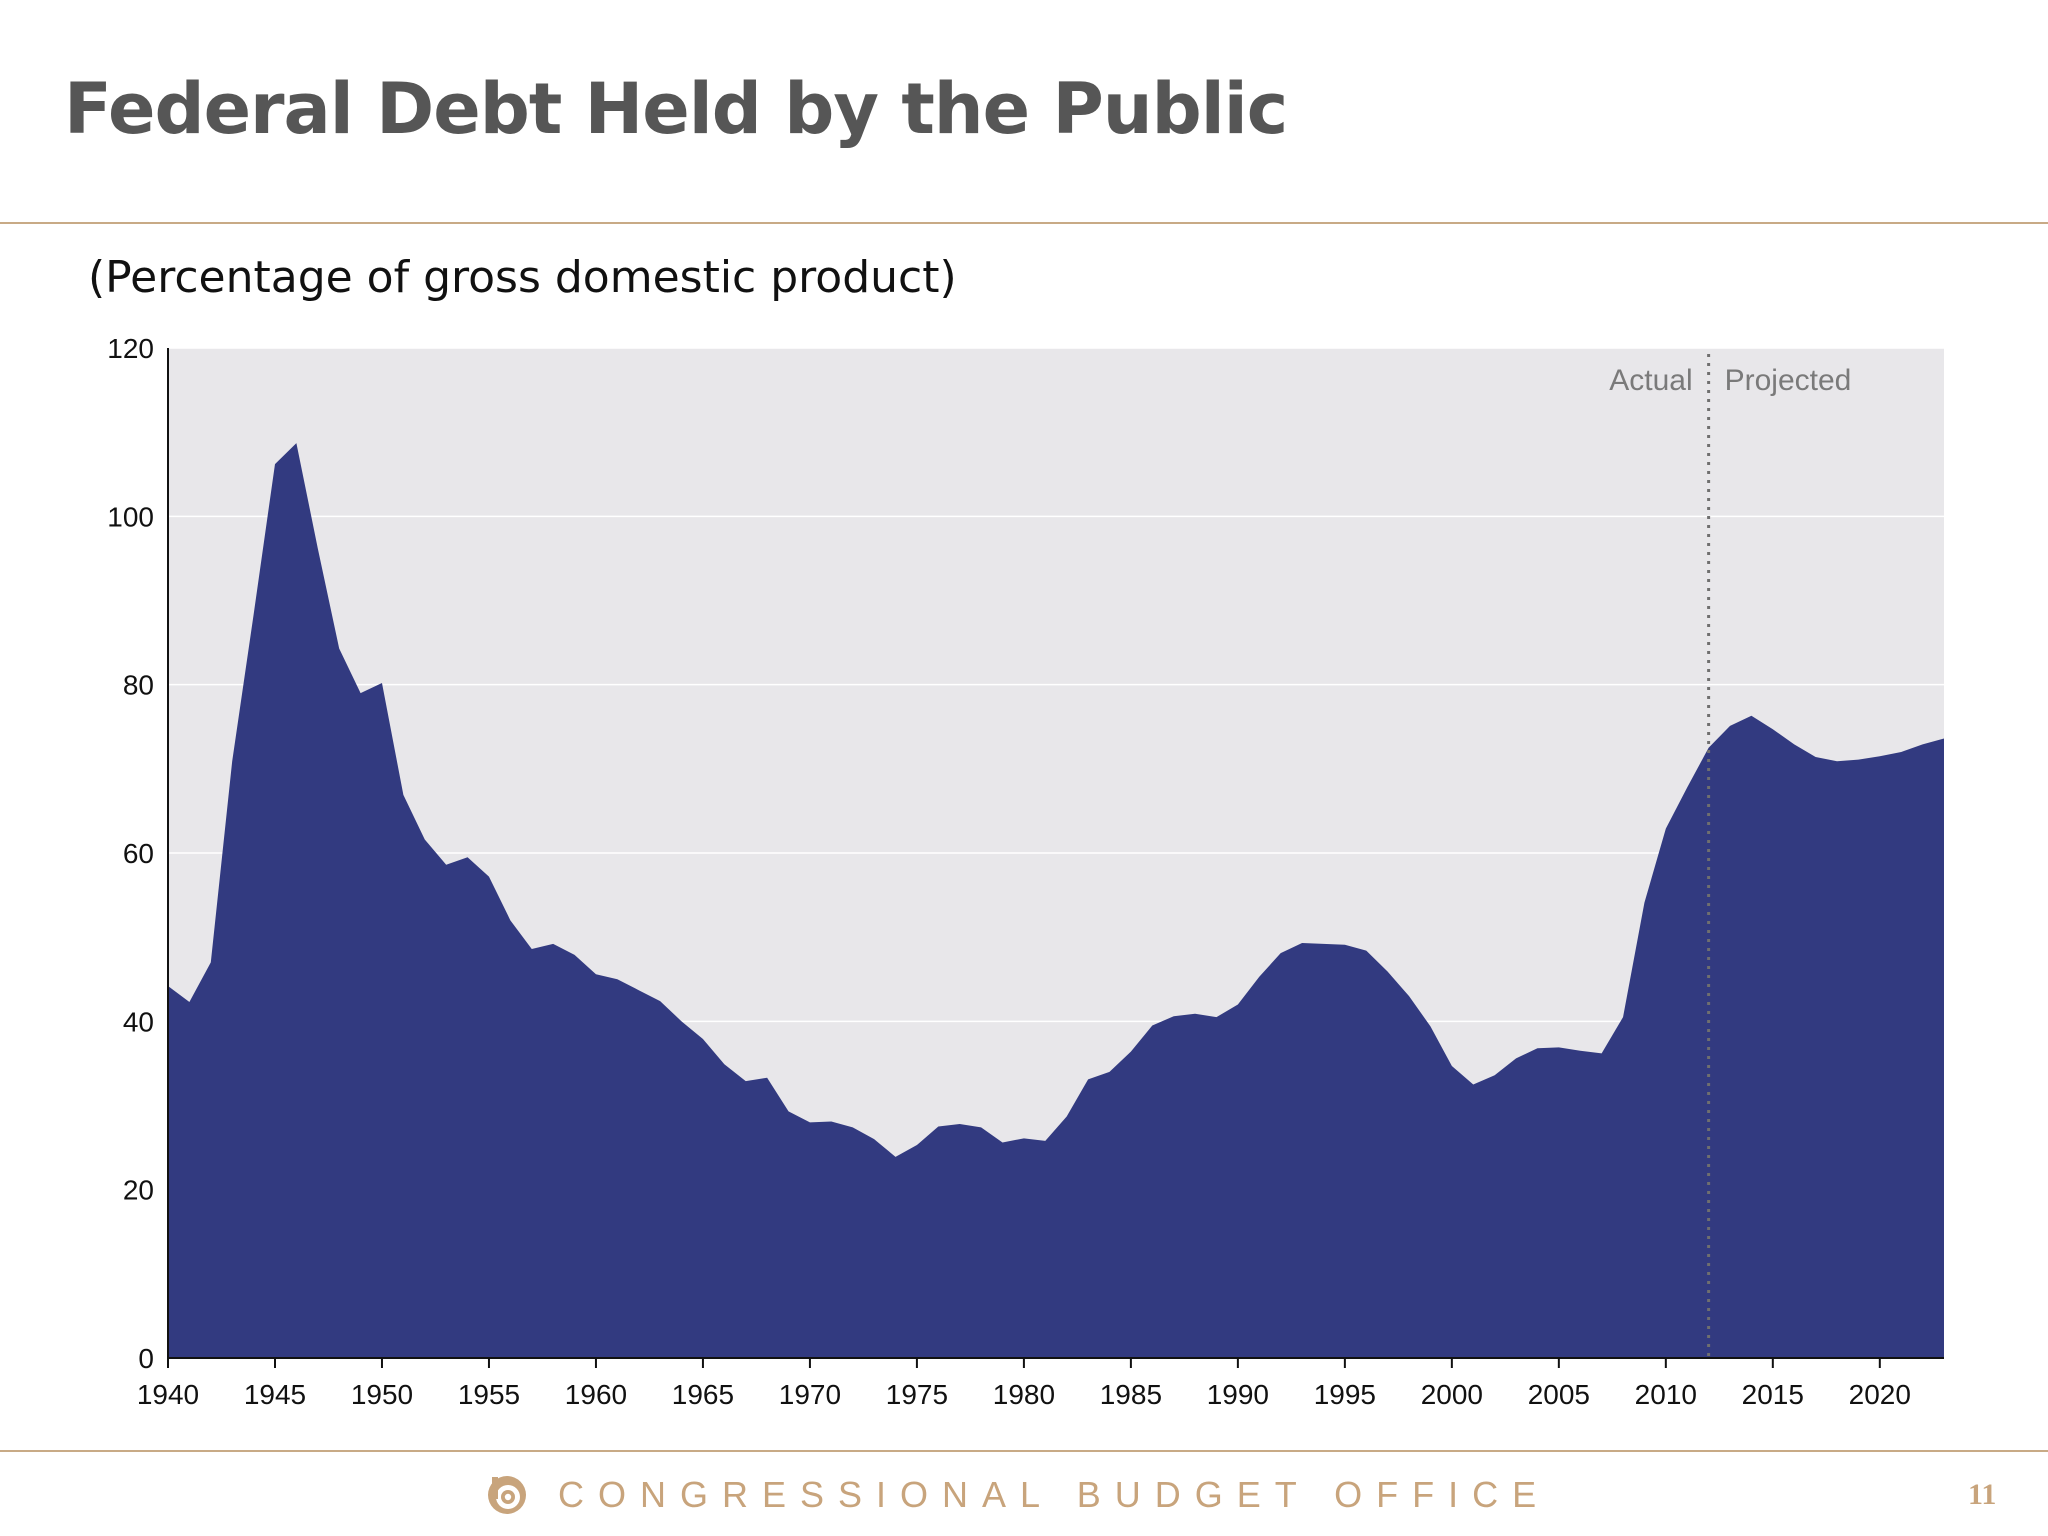 The image size is (2048, 1536). I want to click on x-tick-label-1950: 1950, so click(382, 1394).